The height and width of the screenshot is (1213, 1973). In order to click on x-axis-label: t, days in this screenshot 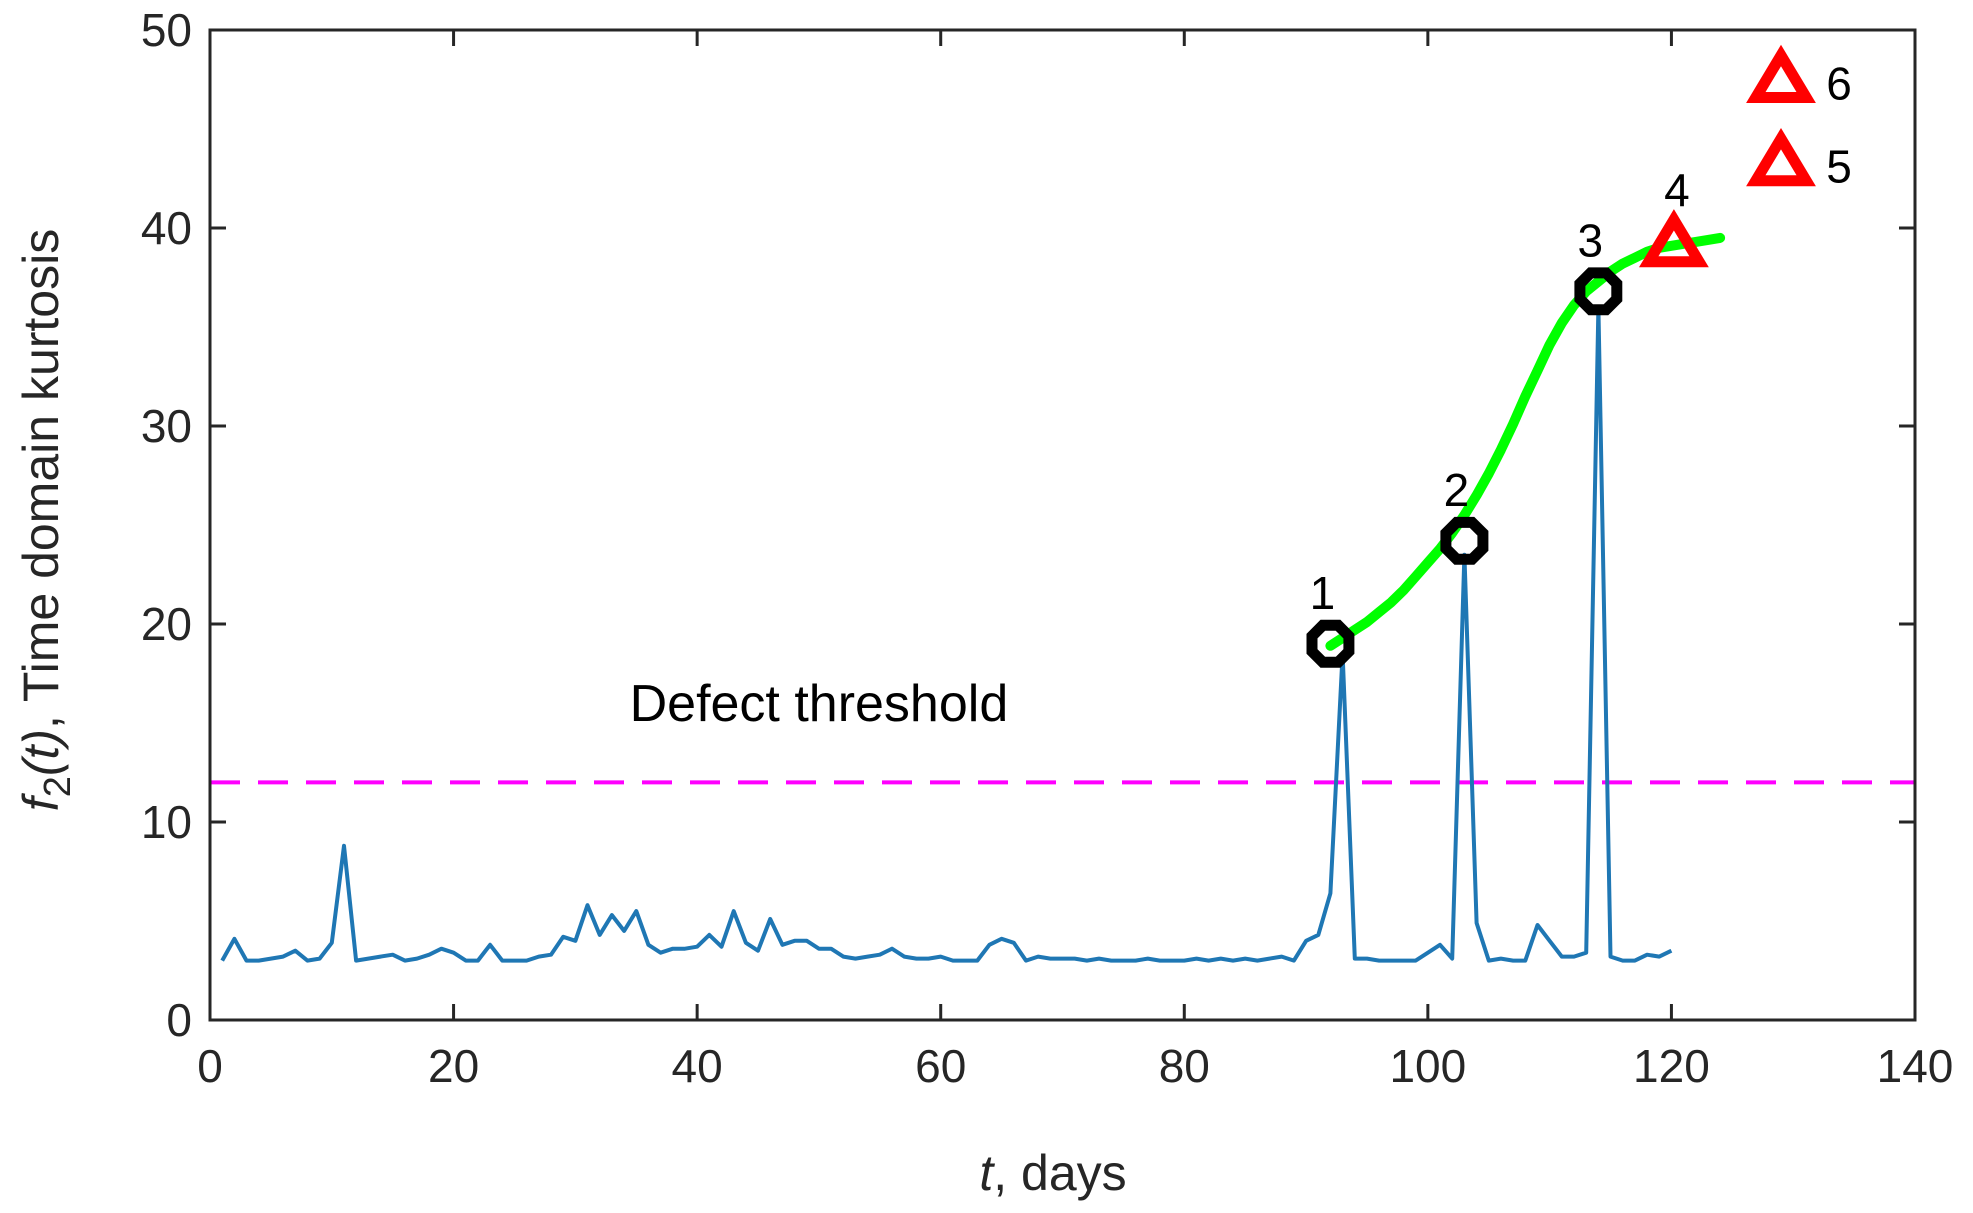, I will do `click(1052, 1173)`.